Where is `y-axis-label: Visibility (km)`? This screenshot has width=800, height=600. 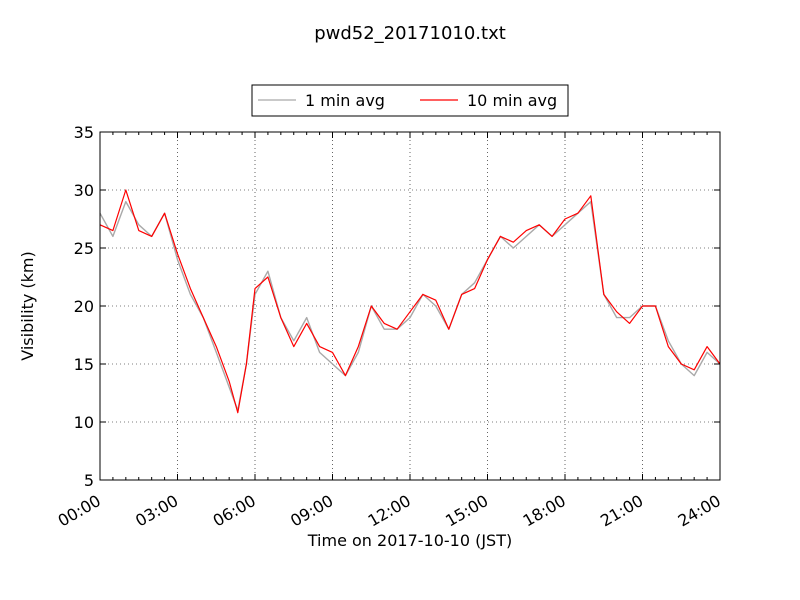
y-axis-label: Visibility (km) is located at coordinates (27, 305).